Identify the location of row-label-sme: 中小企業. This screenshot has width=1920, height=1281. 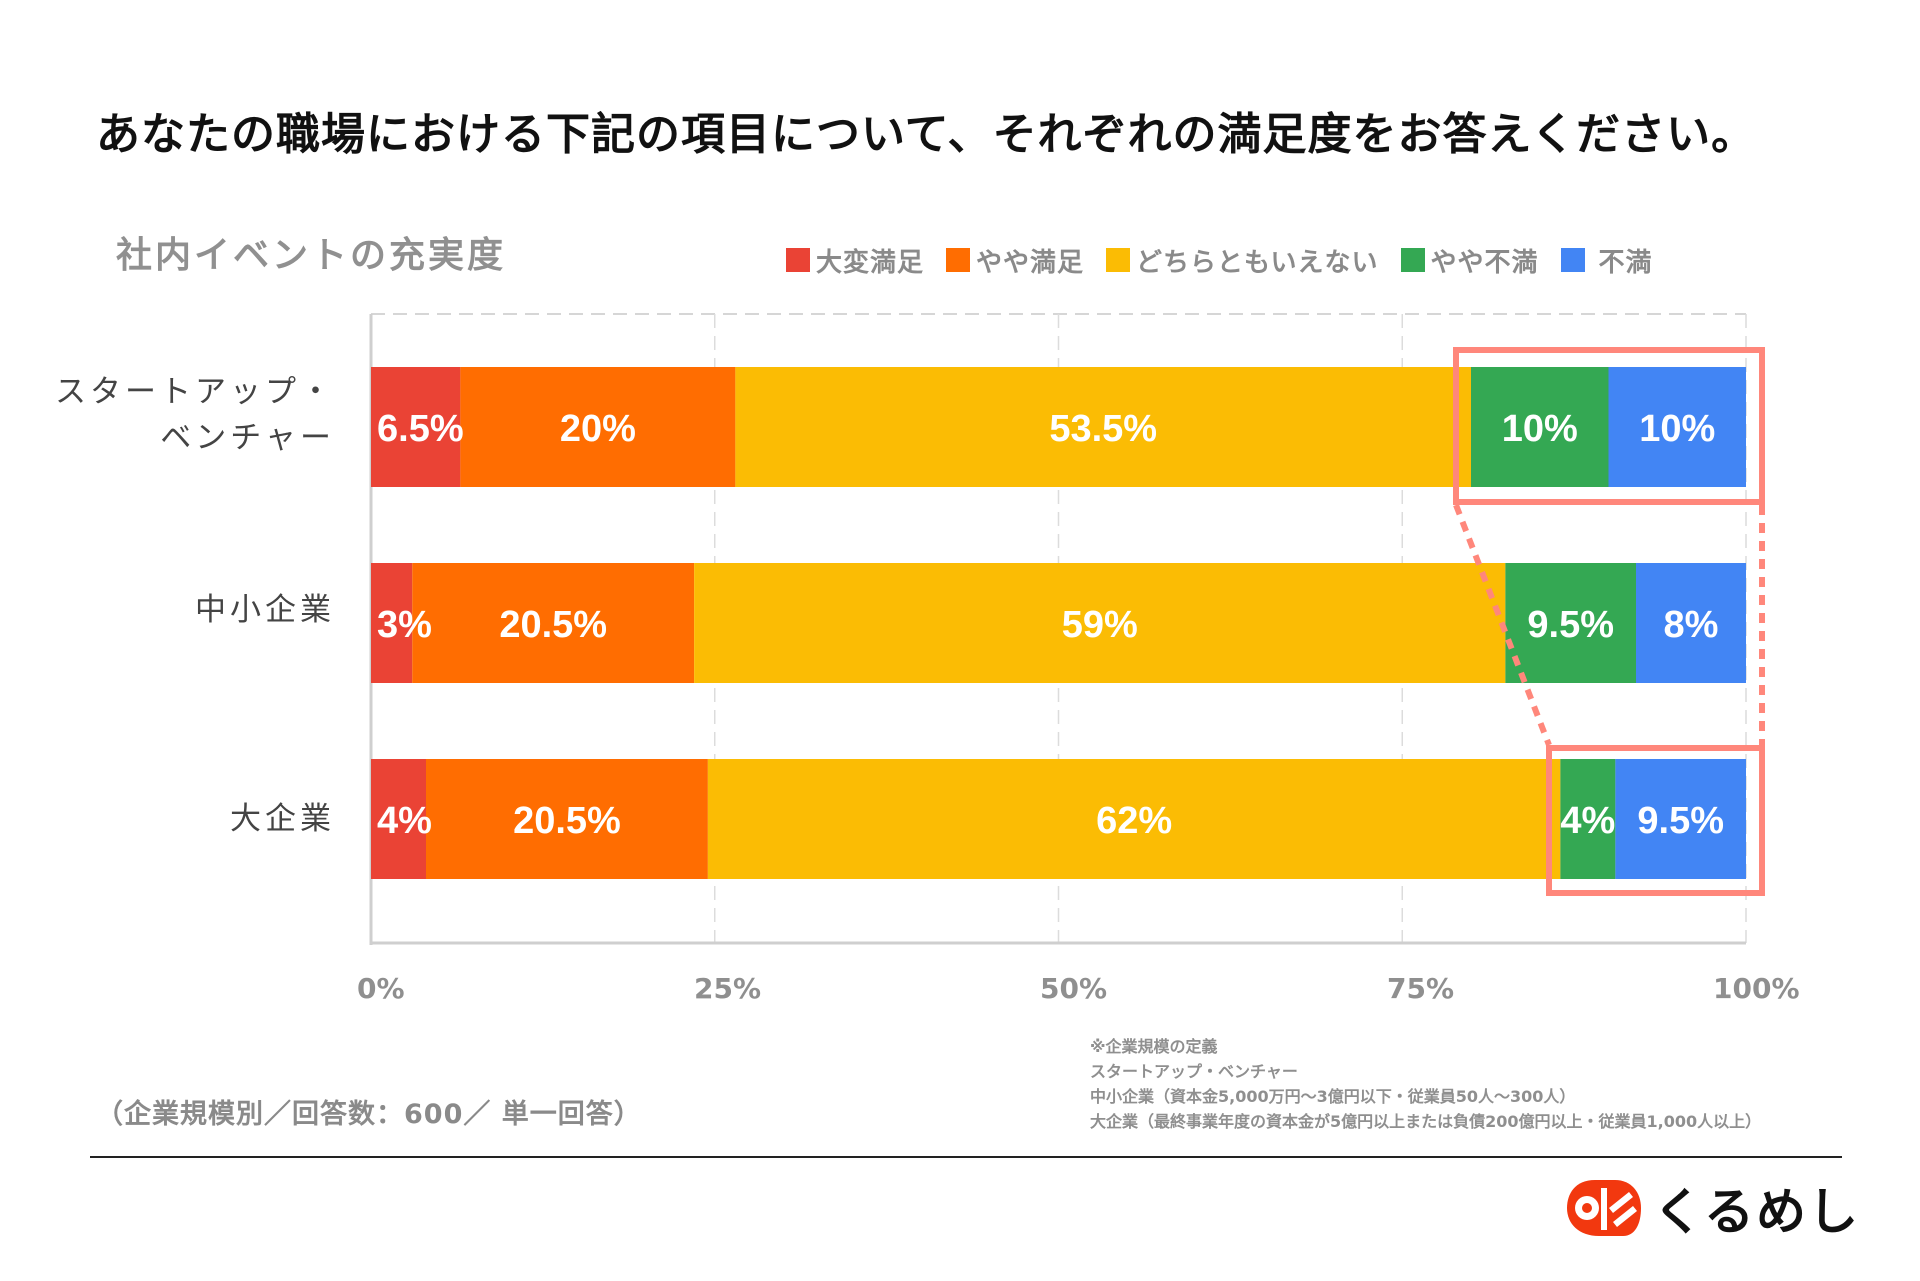
(265, 610).